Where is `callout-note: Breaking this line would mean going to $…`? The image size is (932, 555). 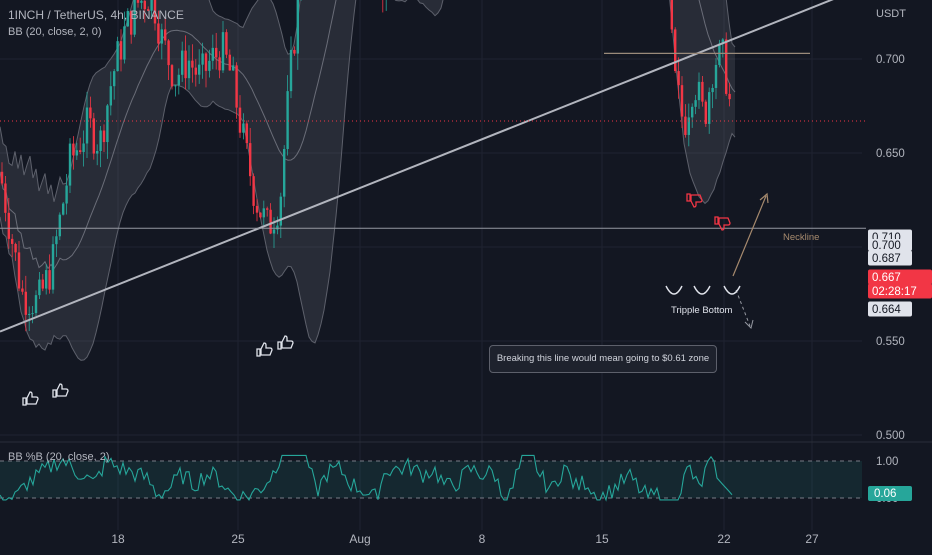
callout-note: Breaking this line would mean going to $… is located at coordinates (603, 359).